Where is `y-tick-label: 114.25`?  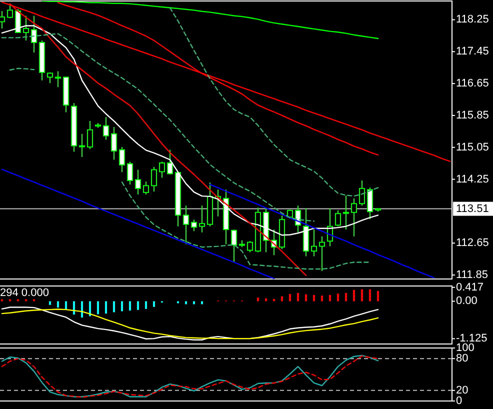
y-tick-label: 114.25 is located at coordinates (472, 179).